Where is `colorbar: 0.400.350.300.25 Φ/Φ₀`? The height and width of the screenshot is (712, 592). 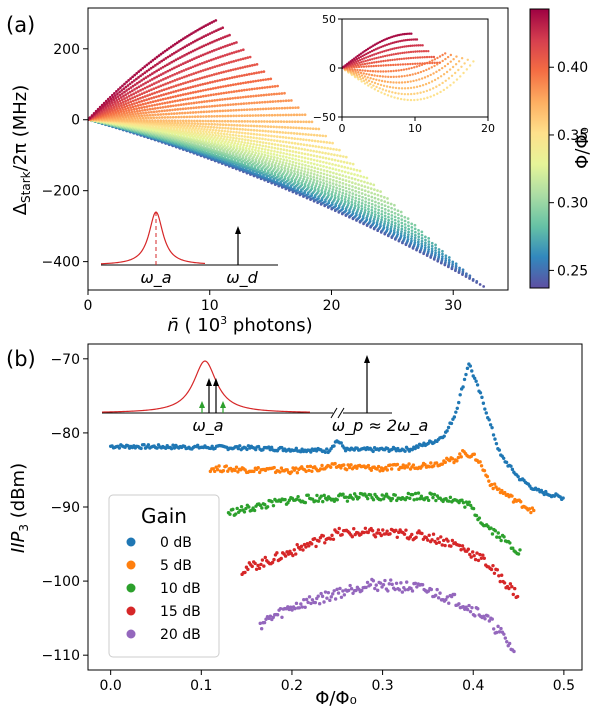 colorbar: 0.400.350.300.25 Φ/Φ₀ is located at coordinates (560, 148).